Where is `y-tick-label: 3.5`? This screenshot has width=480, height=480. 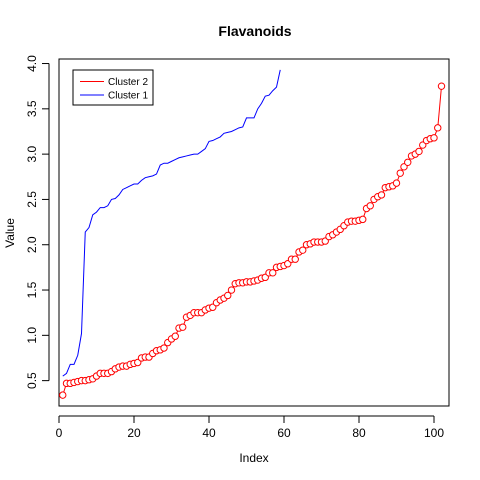 y-tick-label: 3.5 is located at coordinates (32, 108).